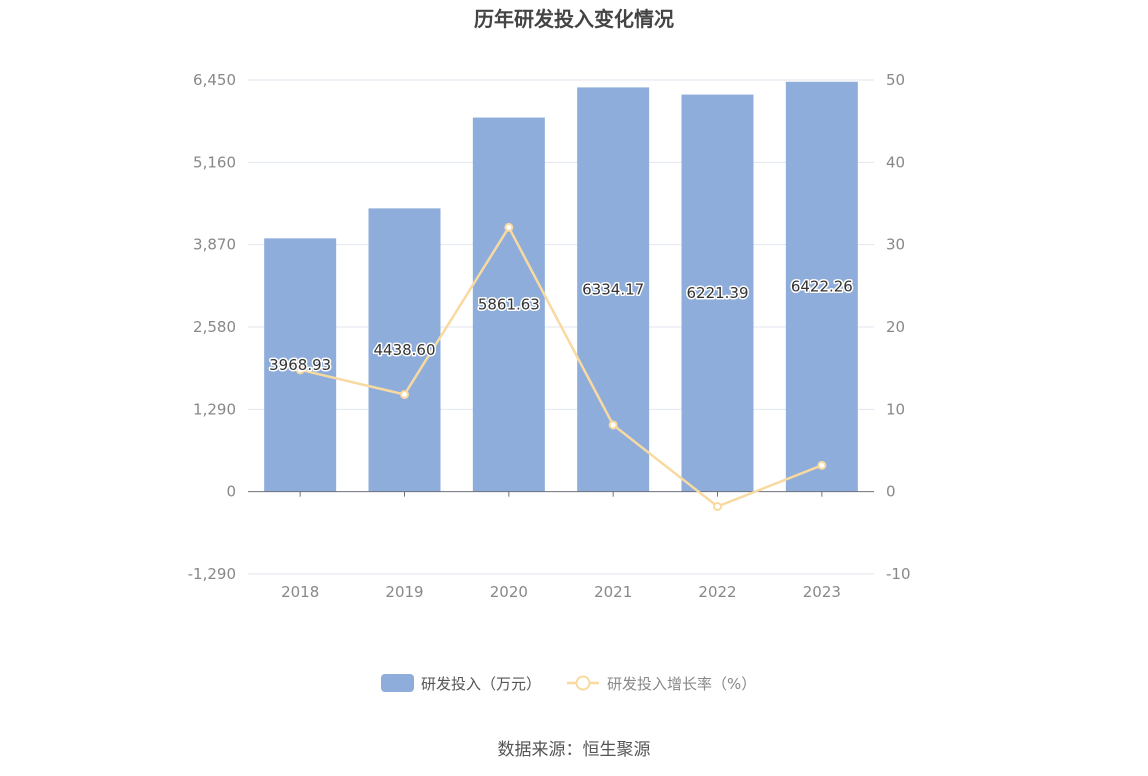 Image resolution: width=1148 pixels, height=776 pixels. What do you see at coordinates (613, 592) in the screenshot?
I see `x-tick-label: 2021` at bounding box center [613, 592].